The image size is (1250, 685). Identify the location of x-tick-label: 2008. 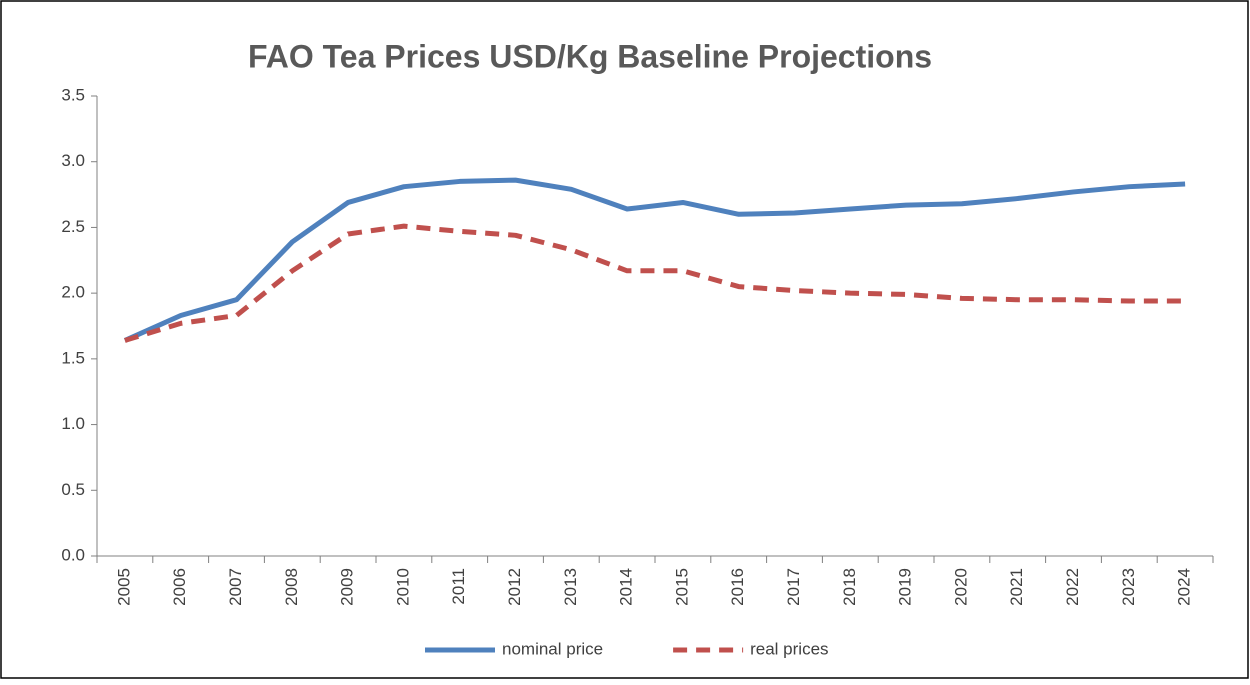
(291, 587).